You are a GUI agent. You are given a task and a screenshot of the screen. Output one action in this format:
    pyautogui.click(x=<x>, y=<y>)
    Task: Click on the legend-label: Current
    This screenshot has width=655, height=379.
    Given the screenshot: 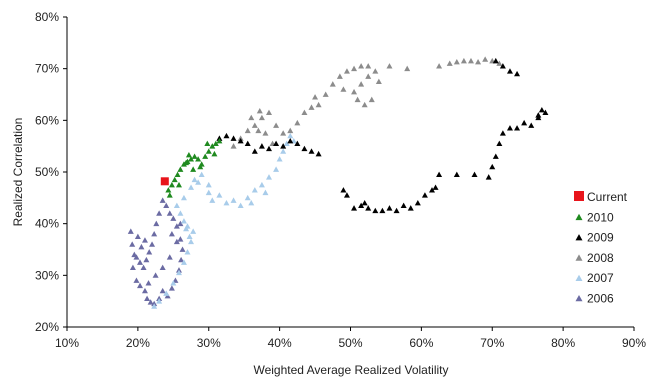 What is the action you would take?
    pyautogui.click(x=607, y=197)
    